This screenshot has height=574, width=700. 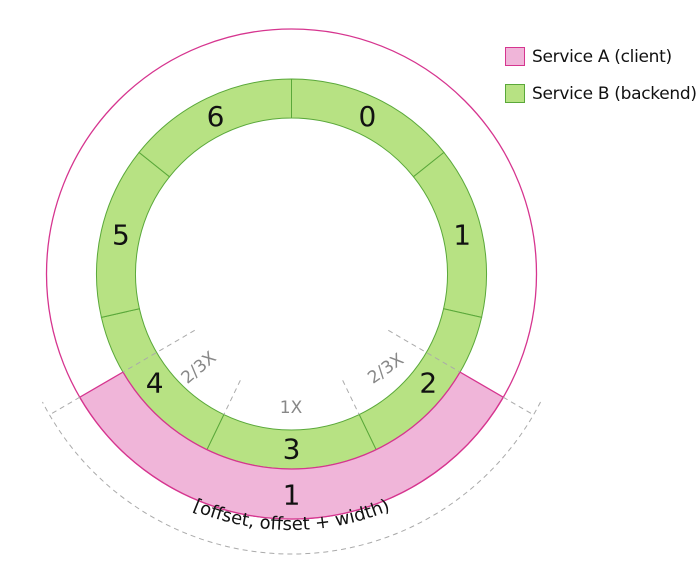 What do you see at coordinates (121, 235) in the screenshot?
I see `backend-segment-label: 5` at bounding box center [121, 235].